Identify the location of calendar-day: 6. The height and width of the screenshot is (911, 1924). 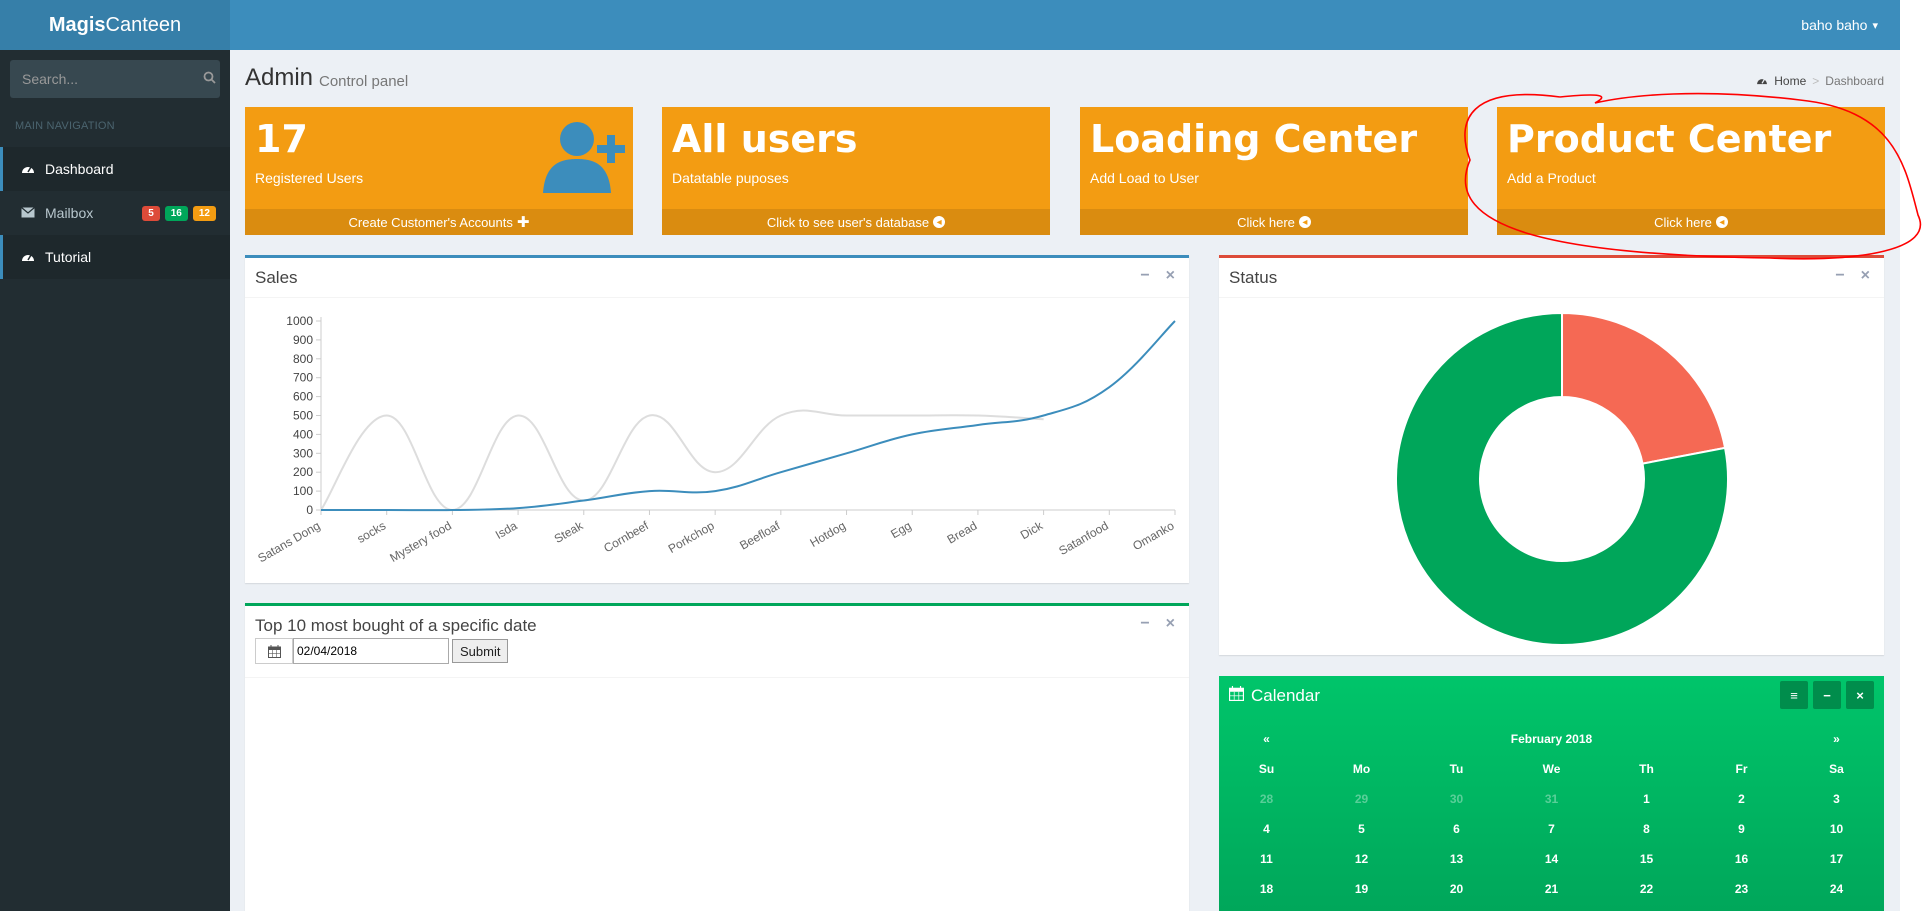
(1456, 829).